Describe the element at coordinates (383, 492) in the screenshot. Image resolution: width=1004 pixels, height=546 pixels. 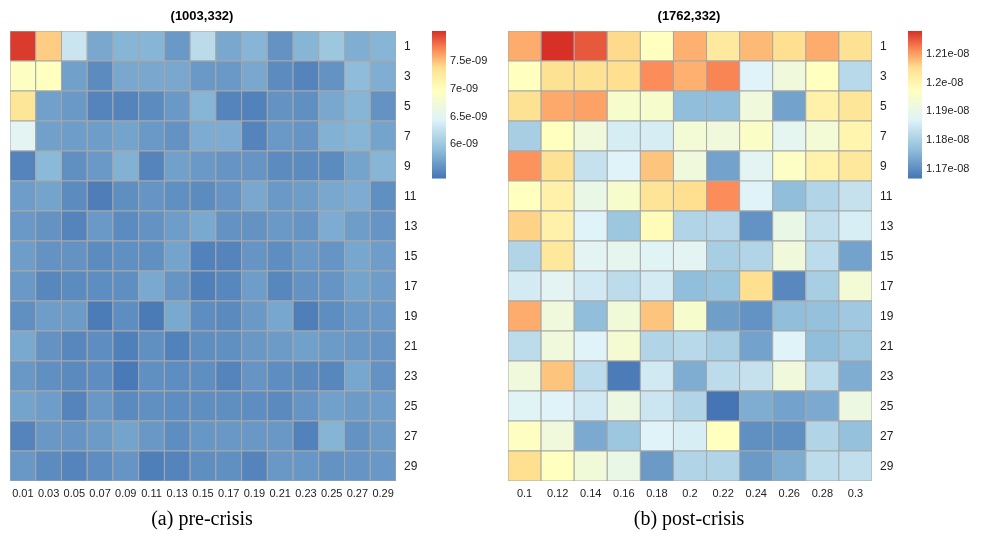
I see `x-tick-label: 0.29` at that location.